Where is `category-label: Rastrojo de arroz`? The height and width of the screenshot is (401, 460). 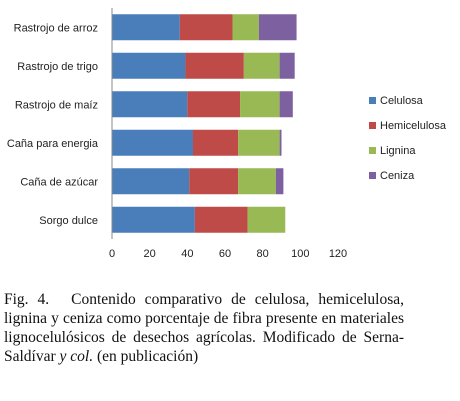
category-label: Rastrojo de arroz is located at coordinates (56, 28).